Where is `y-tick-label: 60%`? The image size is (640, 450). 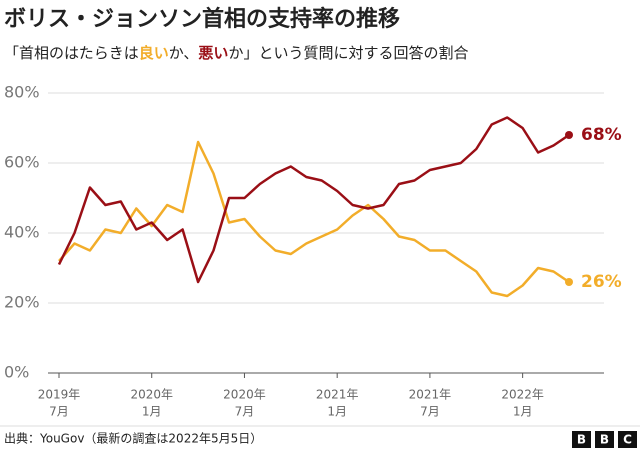
y-tick-label: 60% is located at coordinates (22, 162).